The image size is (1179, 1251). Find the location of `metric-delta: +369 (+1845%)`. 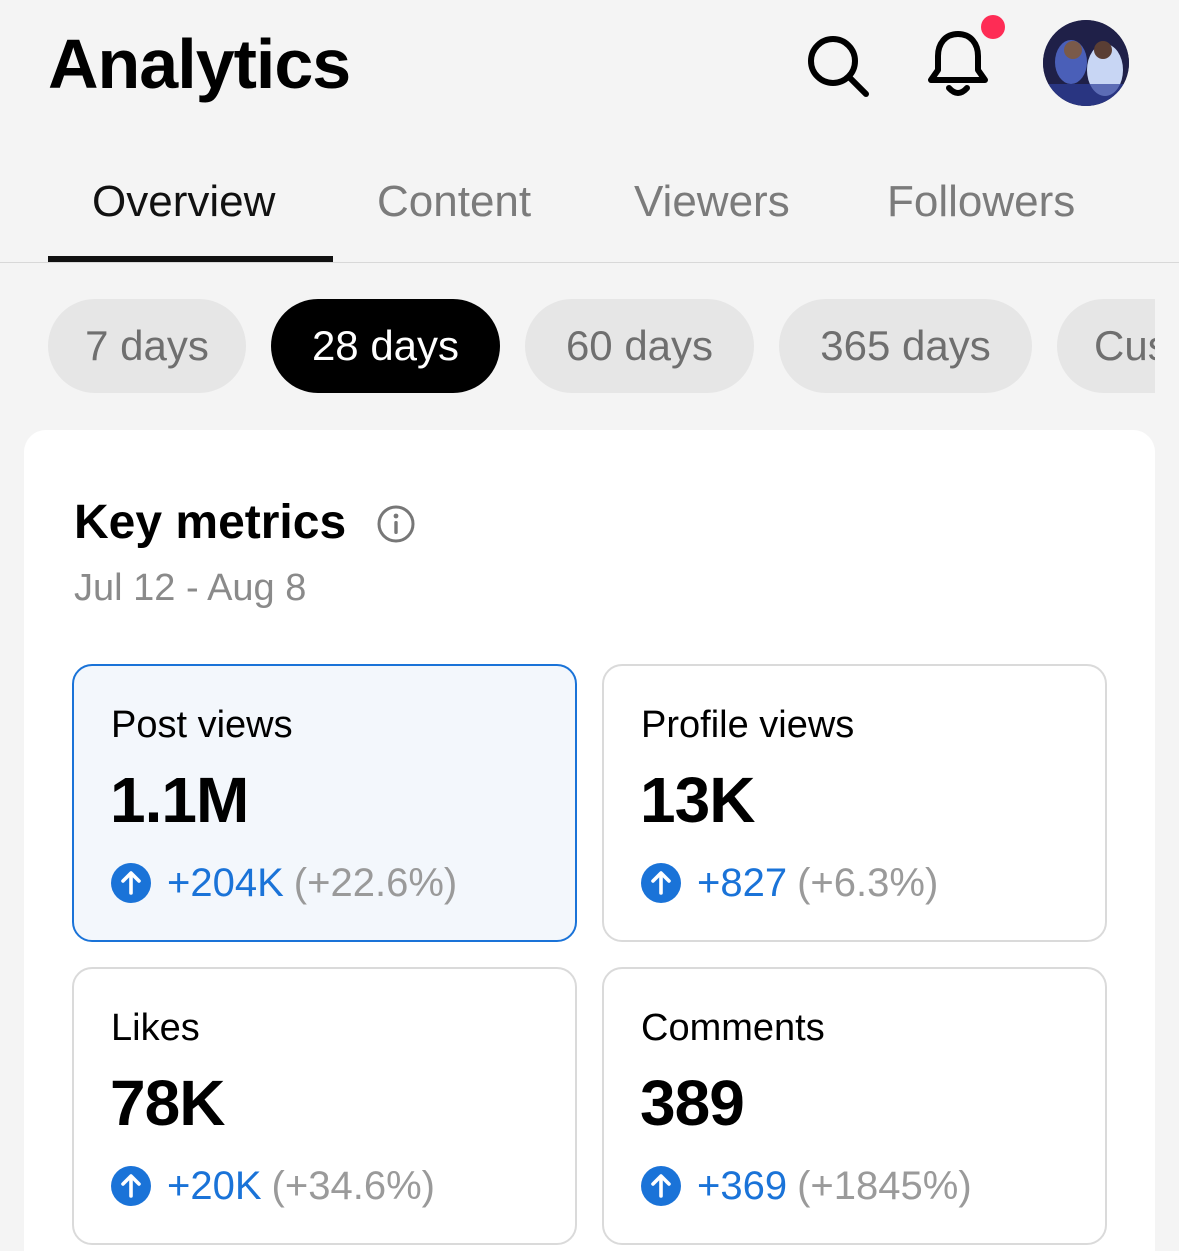

metric-delta: +369 (+1845%) is located at coordinates (806, 1186).